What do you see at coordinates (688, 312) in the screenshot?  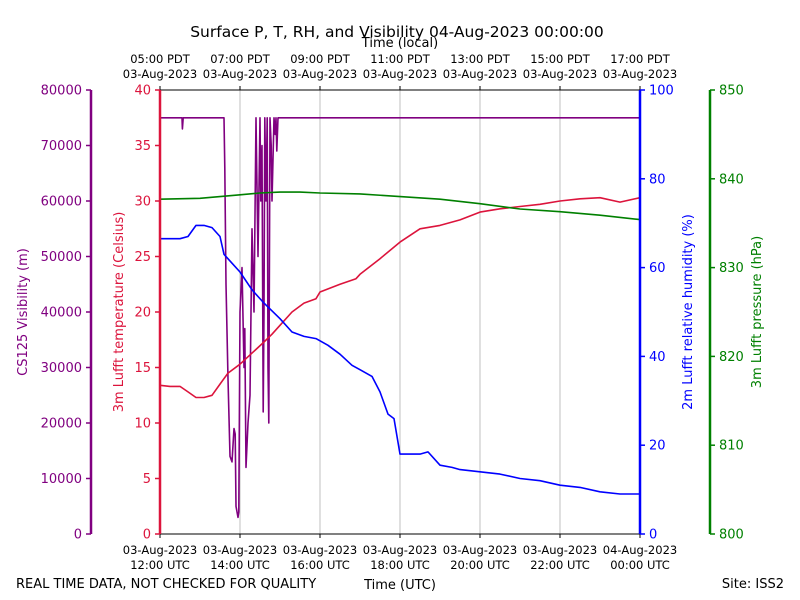 I see `humidity-axis-title: 2m Lufft relative humidity (%)` at bounding box center [688, 312].